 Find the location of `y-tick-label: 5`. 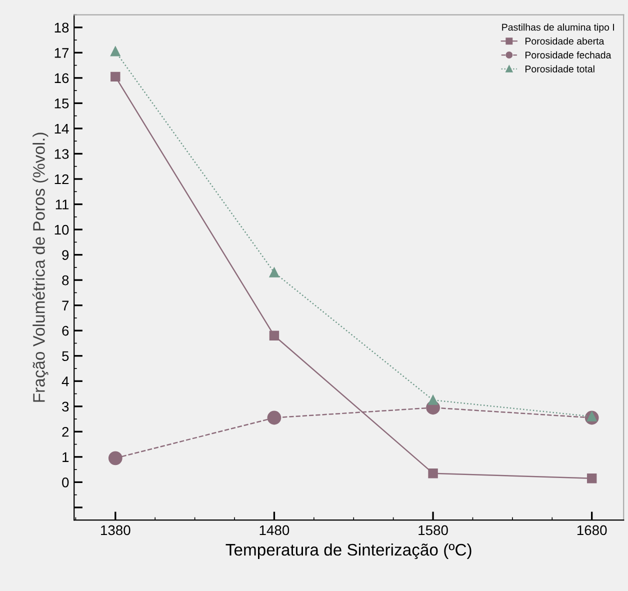

y-tick-label: 5 is located at coordinates (65, 356).